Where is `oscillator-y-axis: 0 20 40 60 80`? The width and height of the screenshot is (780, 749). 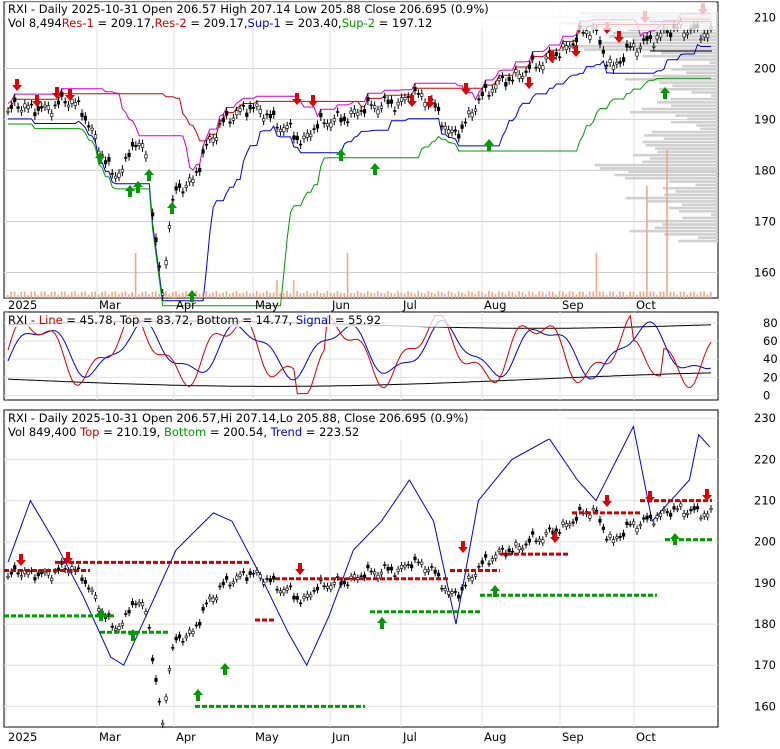
oscillator-y-axis: 0 20 40 60 80 is located at coordinates (770, 359).